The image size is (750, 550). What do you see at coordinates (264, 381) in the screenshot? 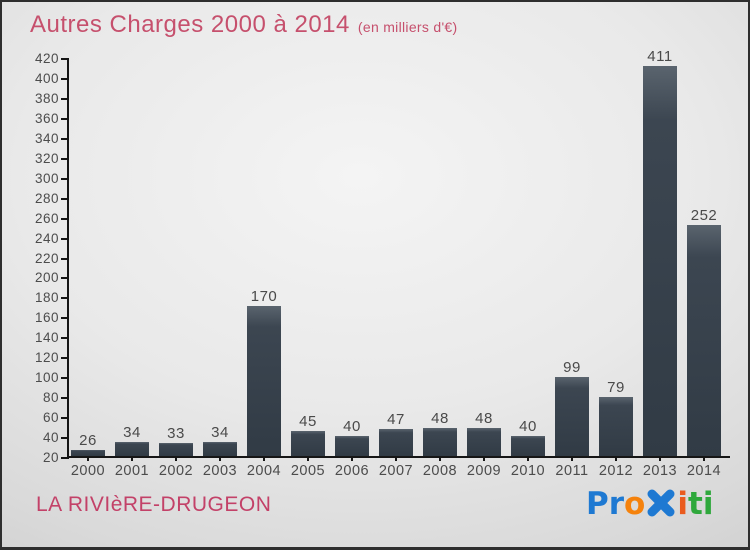
I see `bar-2004` at bounding box center [264, 381].